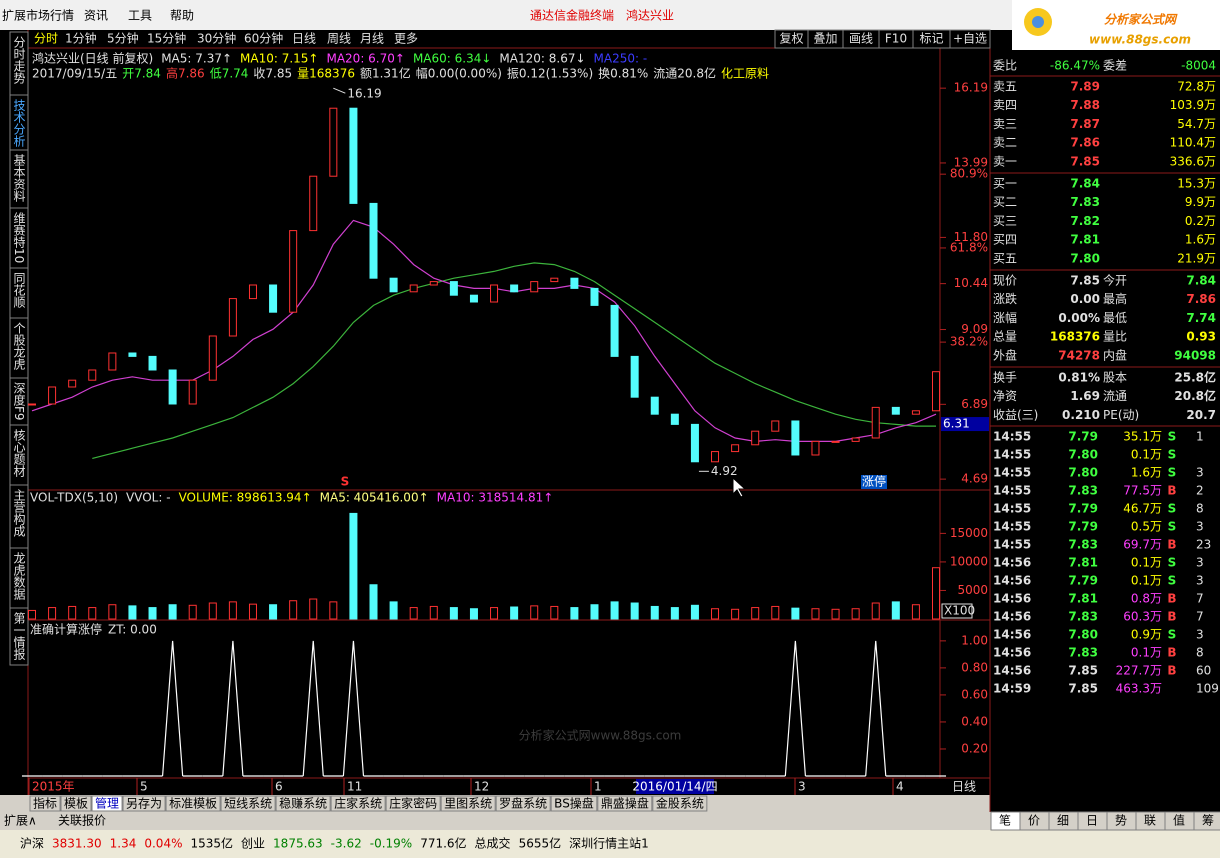 This screenshot has width=1220, height=858. I want to click on tick-price: 7.80, so click(1083, 455).